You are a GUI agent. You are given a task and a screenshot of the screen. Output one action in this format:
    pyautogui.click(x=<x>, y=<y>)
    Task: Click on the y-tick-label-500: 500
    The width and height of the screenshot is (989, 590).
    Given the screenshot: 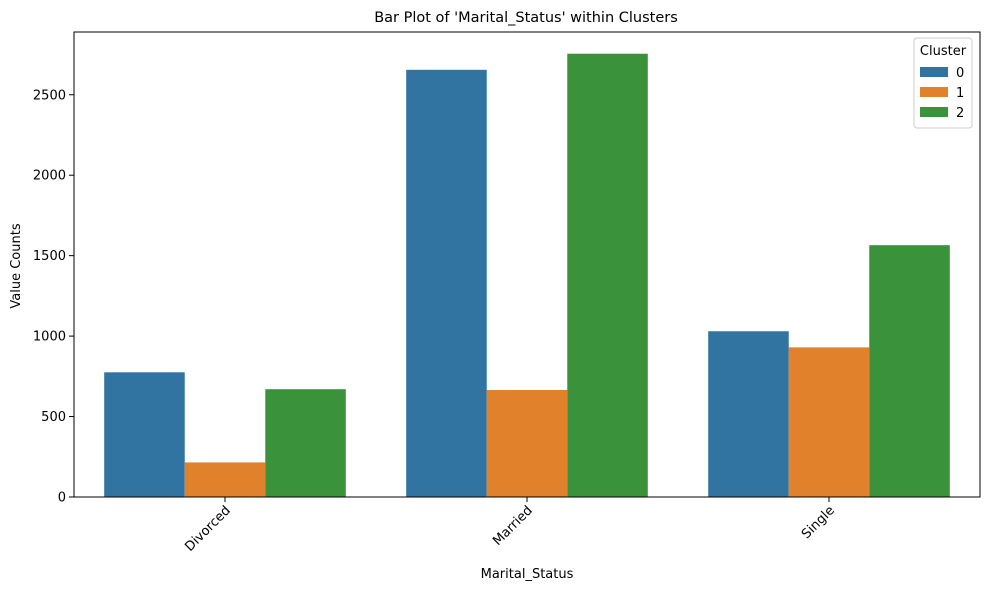 What is the action you would take?
    pyautogui.click(x=53, y=417)
    